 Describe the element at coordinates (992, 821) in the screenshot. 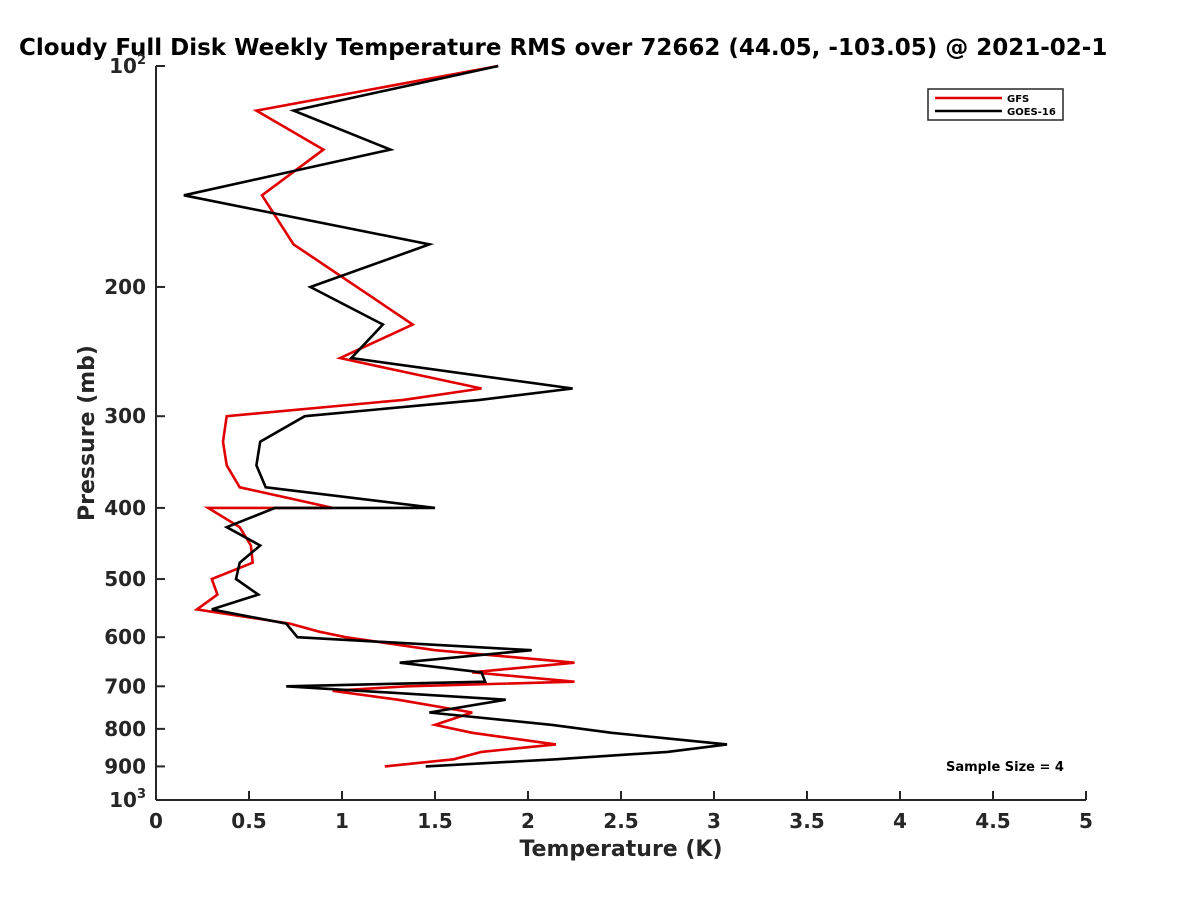

I see `x-tick-label: 4.5` at that location.